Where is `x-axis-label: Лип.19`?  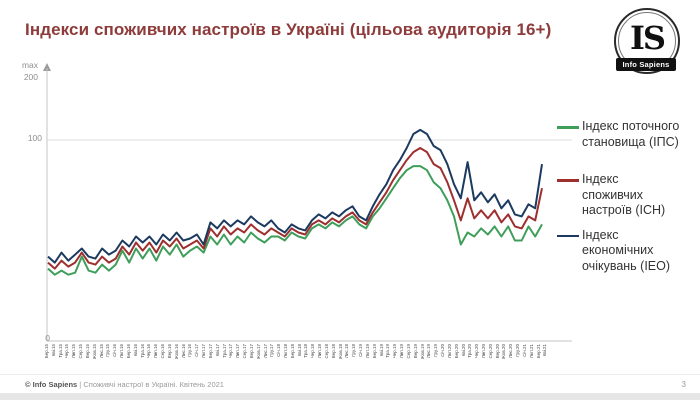 x-axis-label: Лип.19 is located at coordinates (402, 351).